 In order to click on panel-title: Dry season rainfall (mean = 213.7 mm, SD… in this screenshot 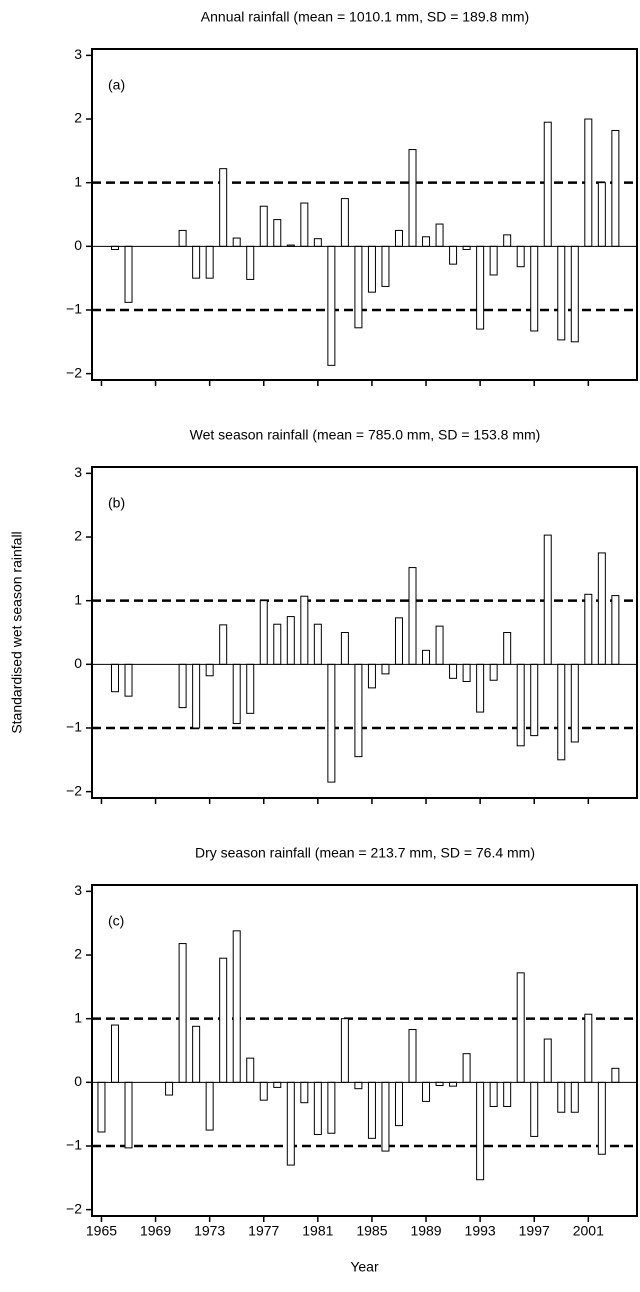, I will do `click(365, 853)`.